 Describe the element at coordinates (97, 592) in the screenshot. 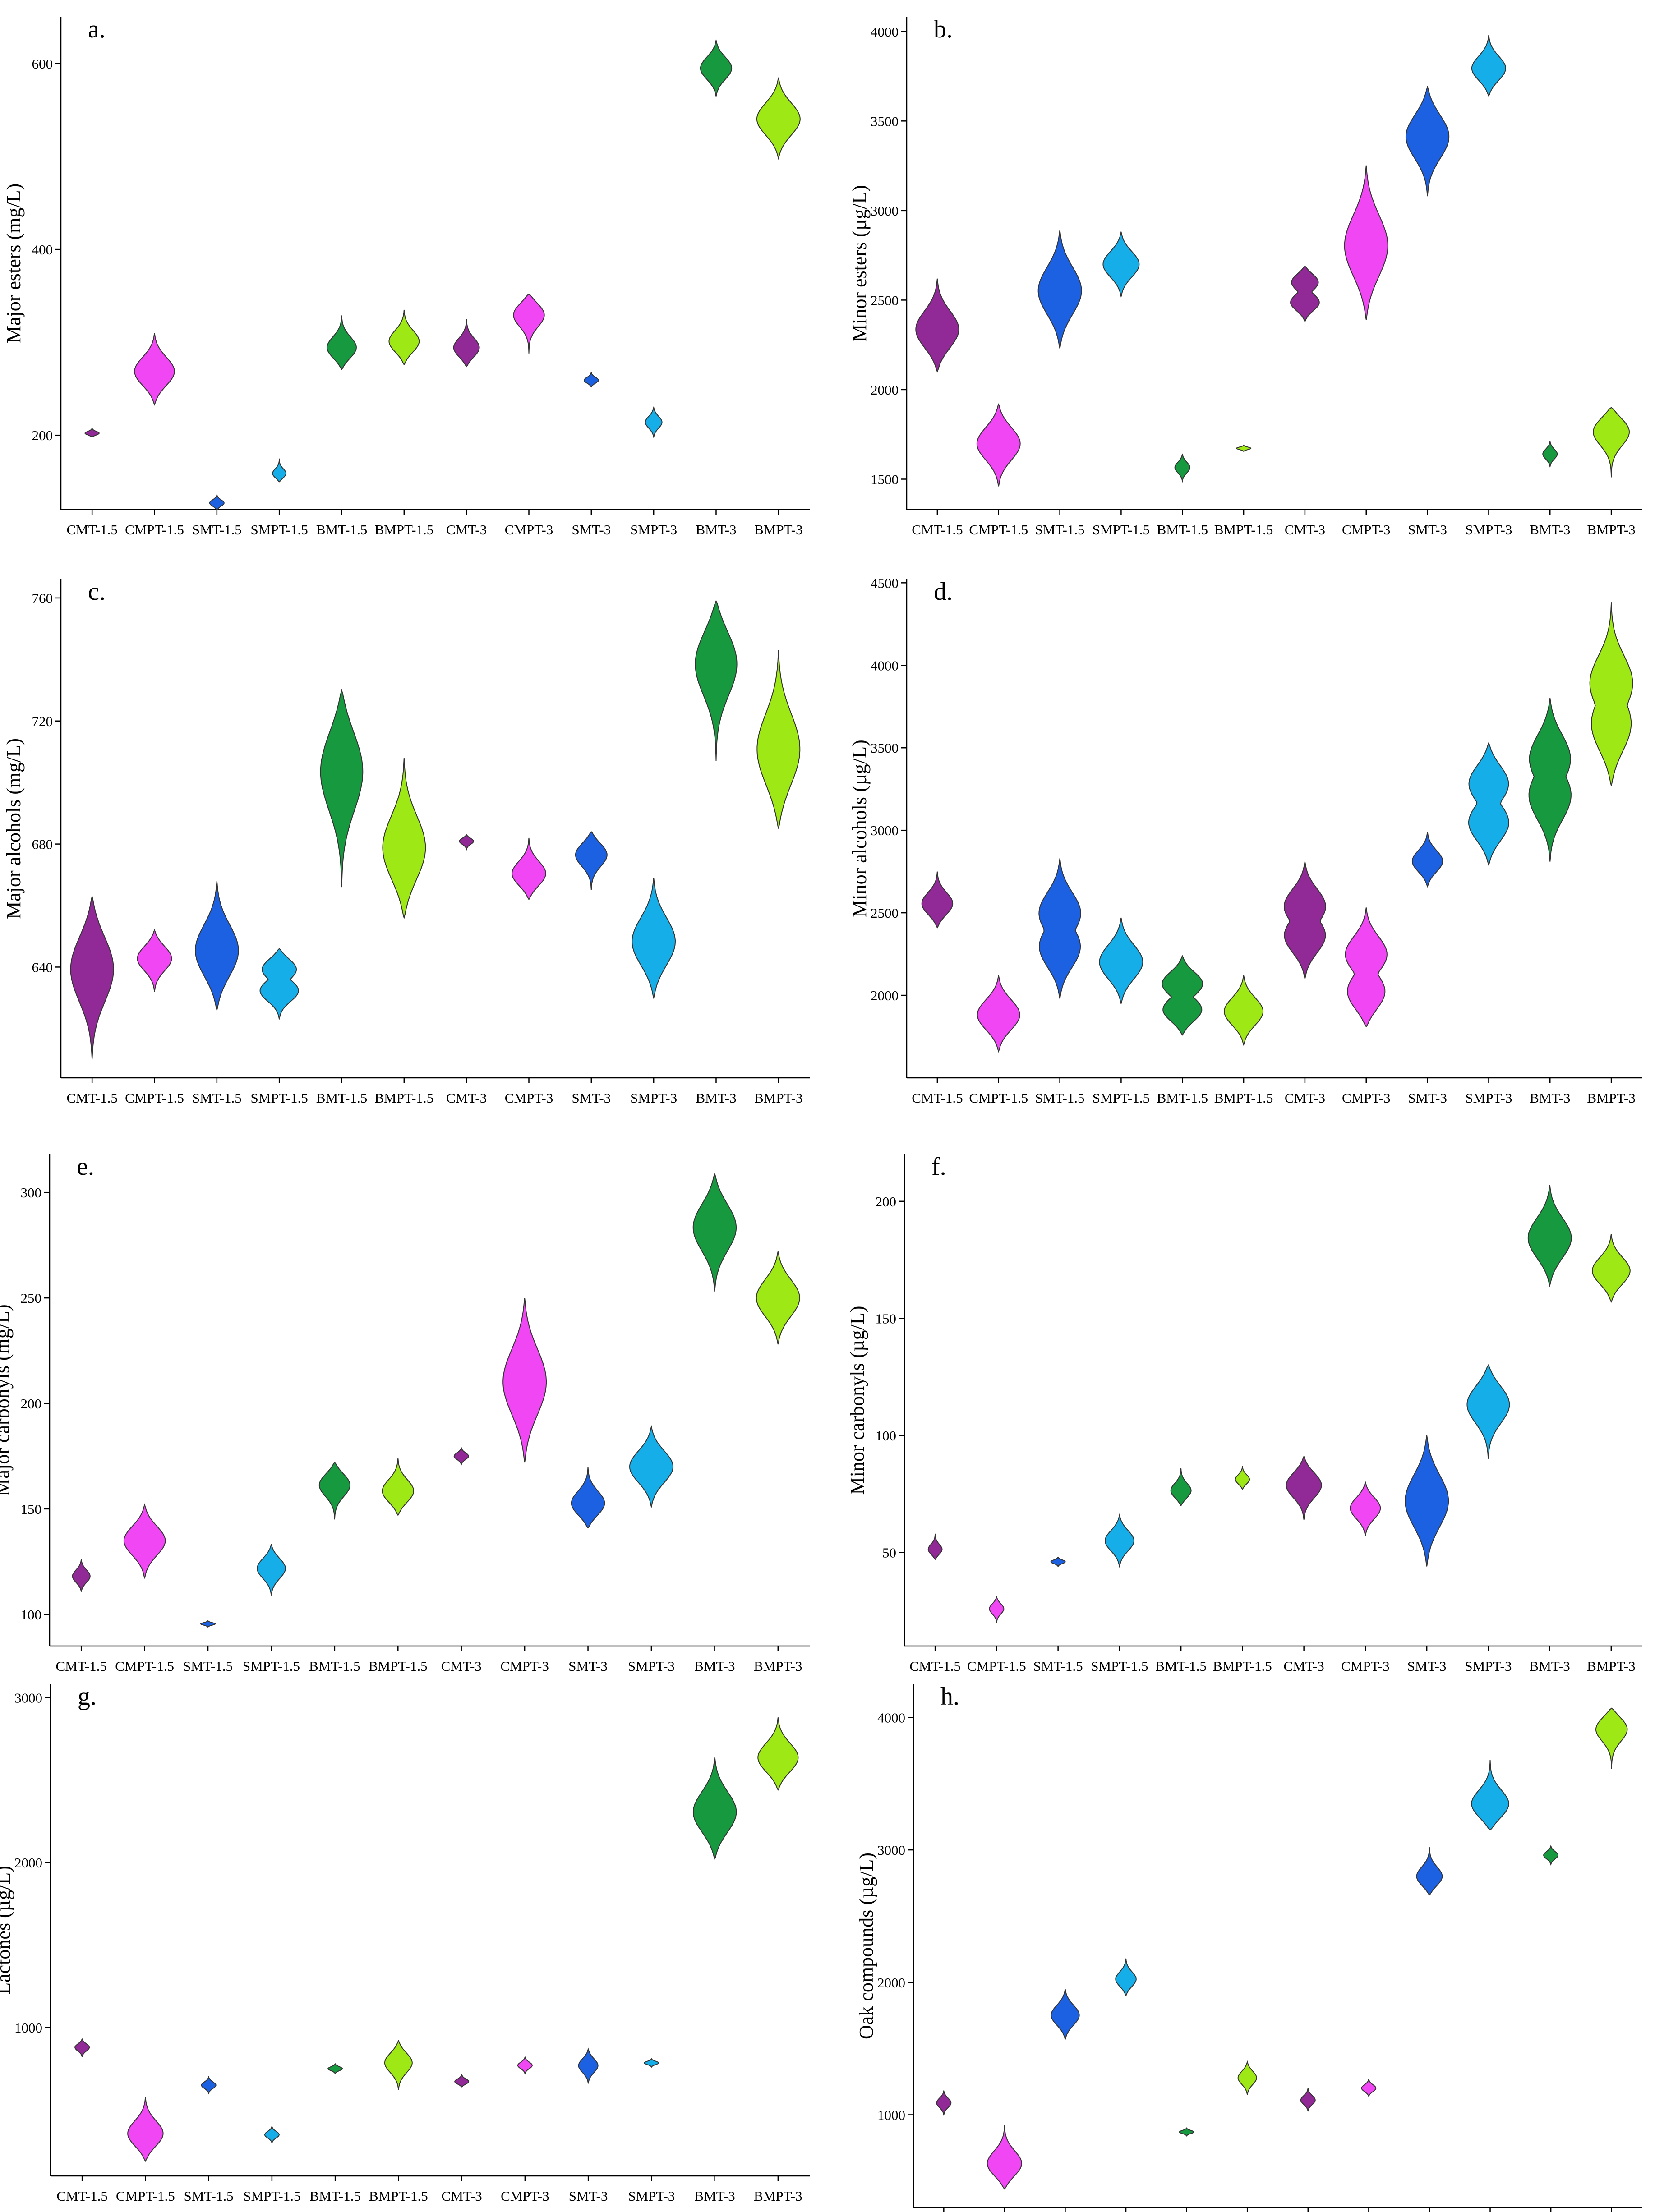

I see `panel-label: c.` at that location.